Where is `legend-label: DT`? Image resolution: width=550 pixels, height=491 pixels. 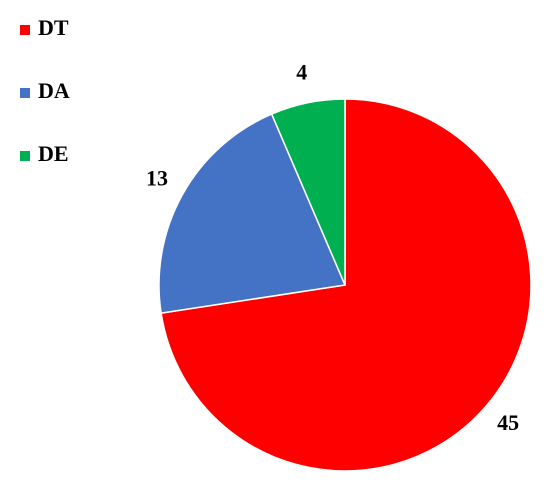
legend-label: DT is located at coordinates (53, 27).